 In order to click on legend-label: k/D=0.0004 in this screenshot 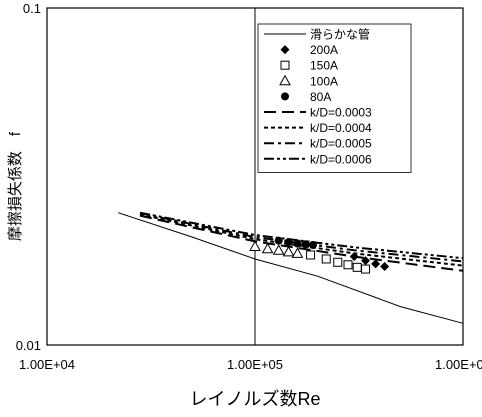, I will do `click(341, 128)`.